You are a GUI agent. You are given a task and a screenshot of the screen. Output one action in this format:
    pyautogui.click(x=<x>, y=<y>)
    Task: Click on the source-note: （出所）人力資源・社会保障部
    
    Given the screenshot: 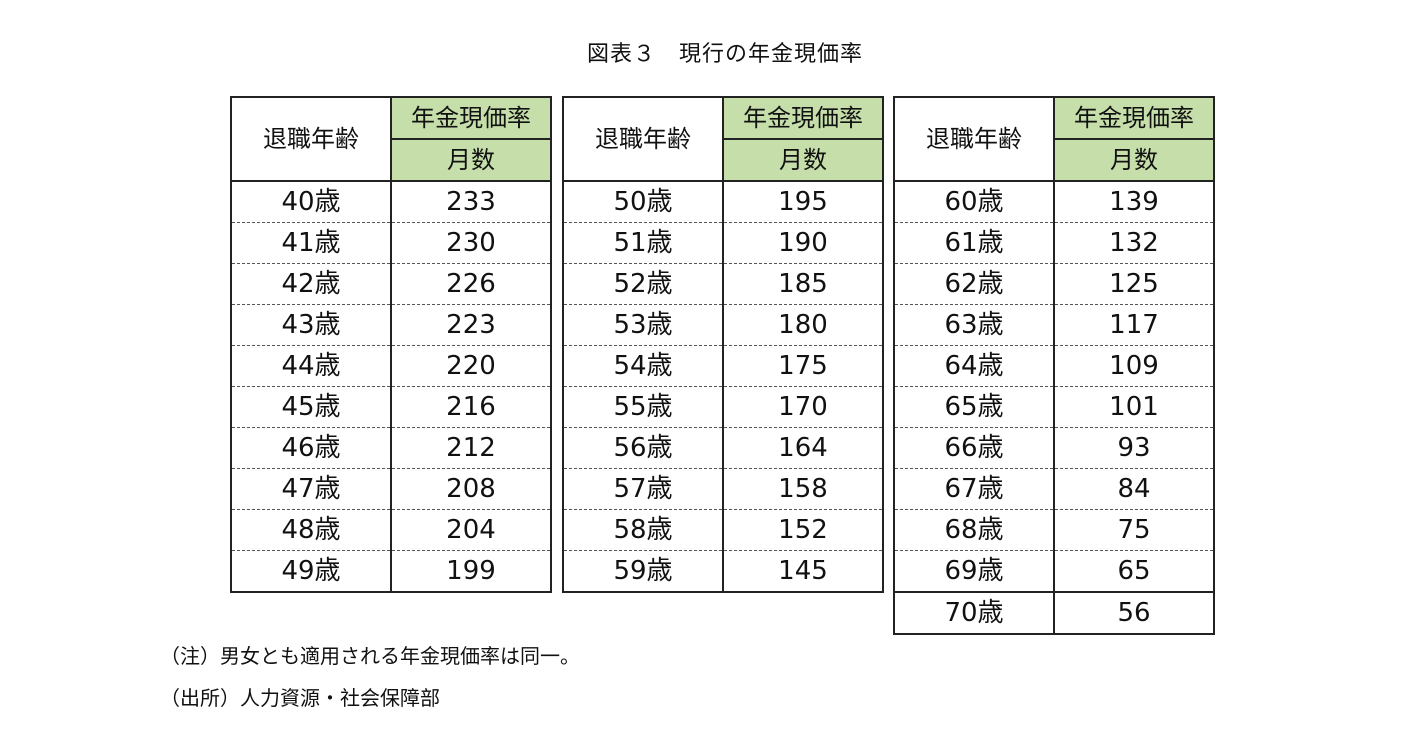 What is the action you would take?
    pyautogui.click(x=300, y=698)
    